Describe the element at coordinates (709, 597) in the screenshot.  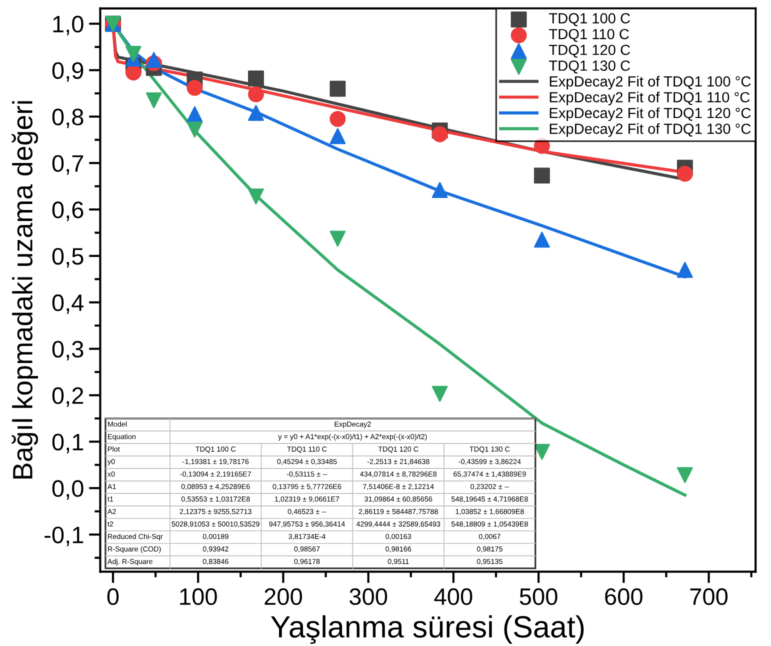
I see `x-tick-label: 700` at that location.